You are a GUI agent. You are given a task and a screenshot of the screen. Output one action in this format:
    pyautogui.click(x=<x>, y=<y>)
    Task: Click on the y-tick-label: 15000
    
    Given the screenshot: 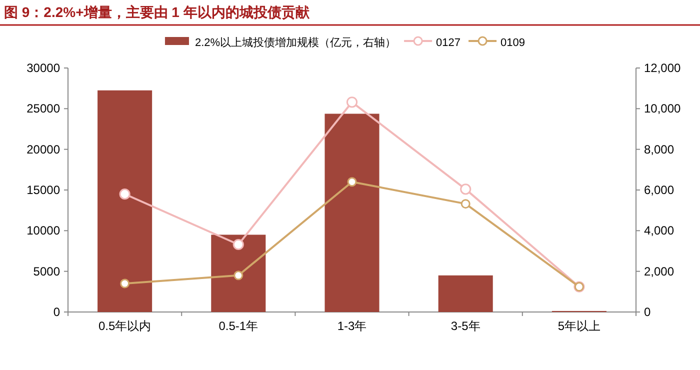 What is the action you would take?
    pyautogui.click(x=43, y=190)
    